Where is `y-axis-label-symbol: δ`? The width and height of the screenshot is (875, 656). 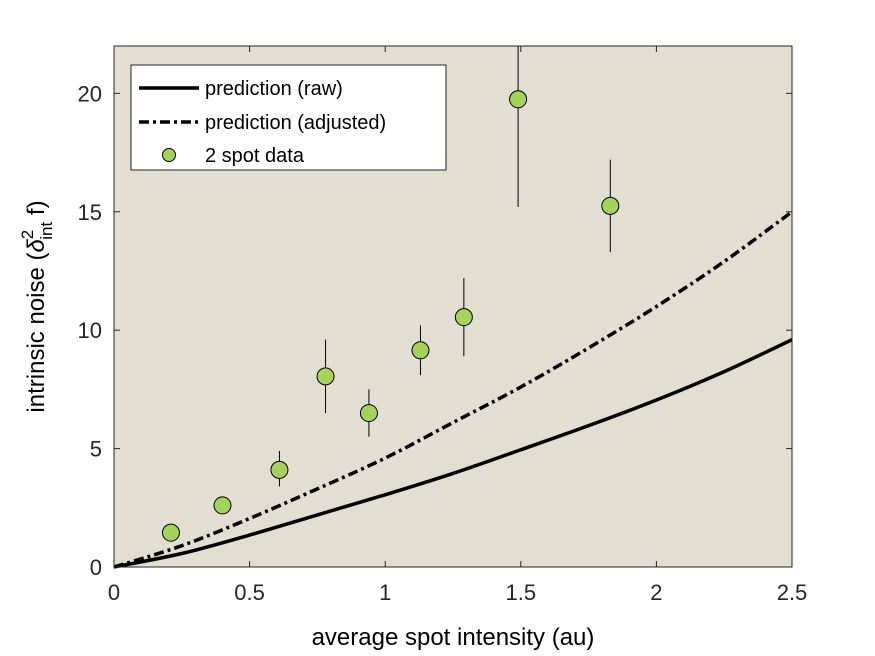
y-axis-label-symbol: δ is located at coordinates (36, 246).